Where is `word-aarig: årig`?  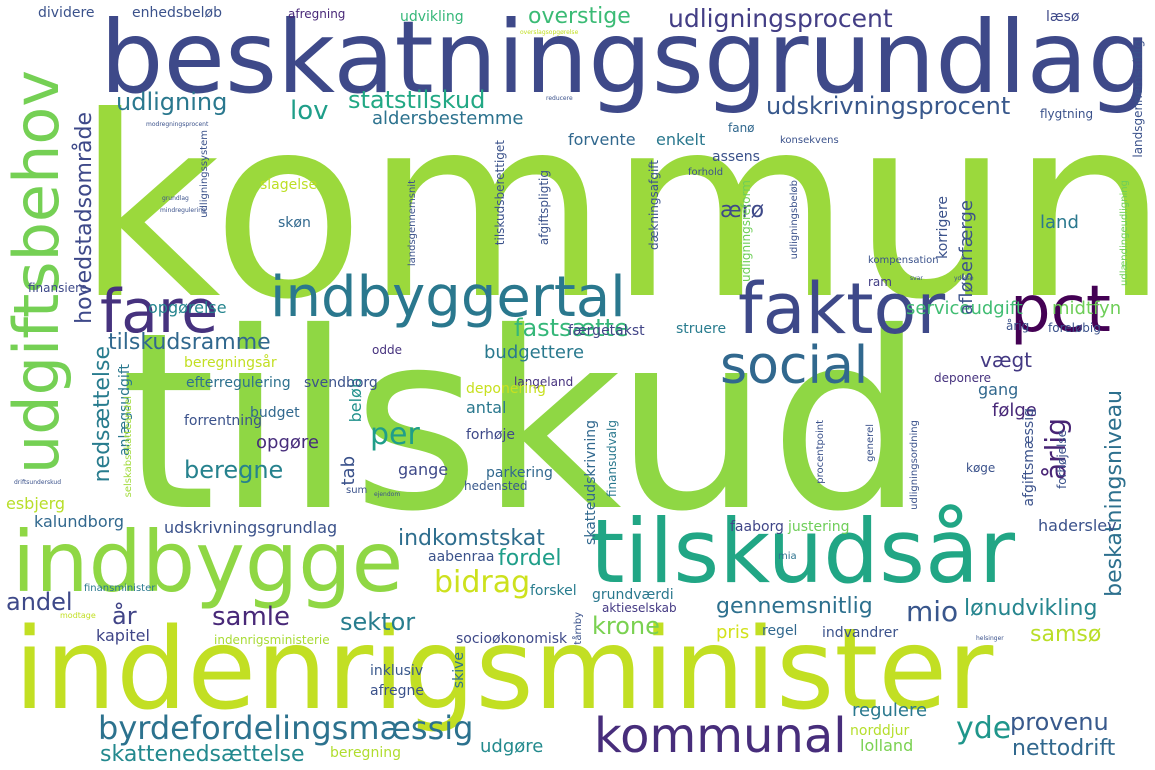
word-aarig: årig is located at coordinates (1018, 326).